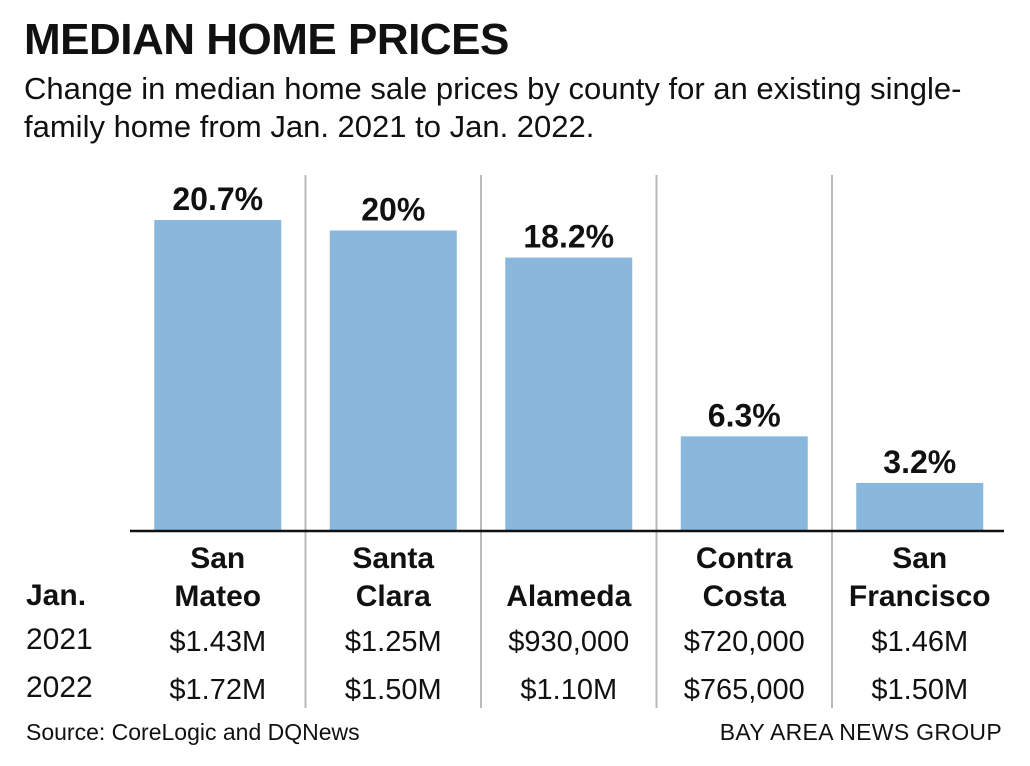 The height and width of the screenshot is (766, 1030). Describe the element at coordinates (744, 415) in the screenshot. I see `data-label: 6.3%` at that location.